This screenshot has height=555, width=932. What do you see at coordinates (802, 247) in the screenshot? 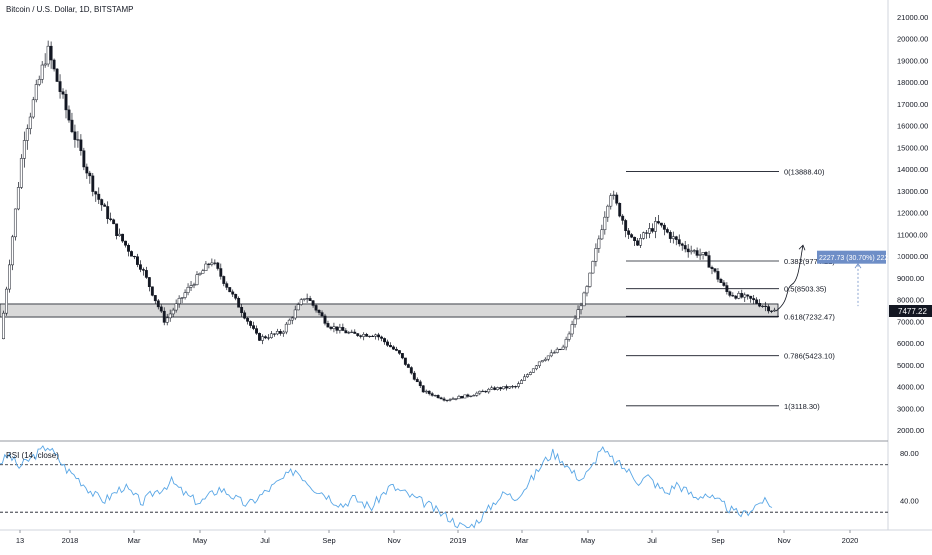
I see `projection-arrowhead` at bounding box center [802, 247].